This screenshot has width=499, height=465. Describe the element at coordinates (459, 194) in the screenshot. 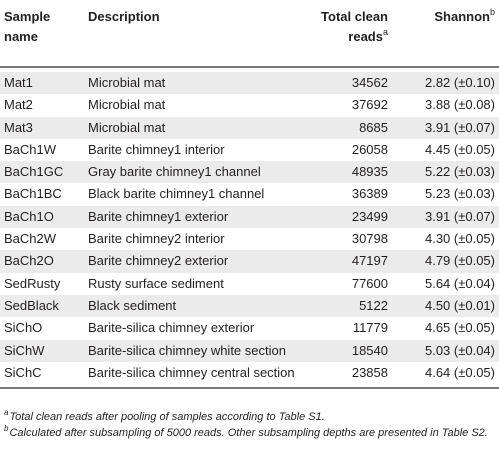

I see `shannon-cell: 5.23 (±0.03)` at that location.